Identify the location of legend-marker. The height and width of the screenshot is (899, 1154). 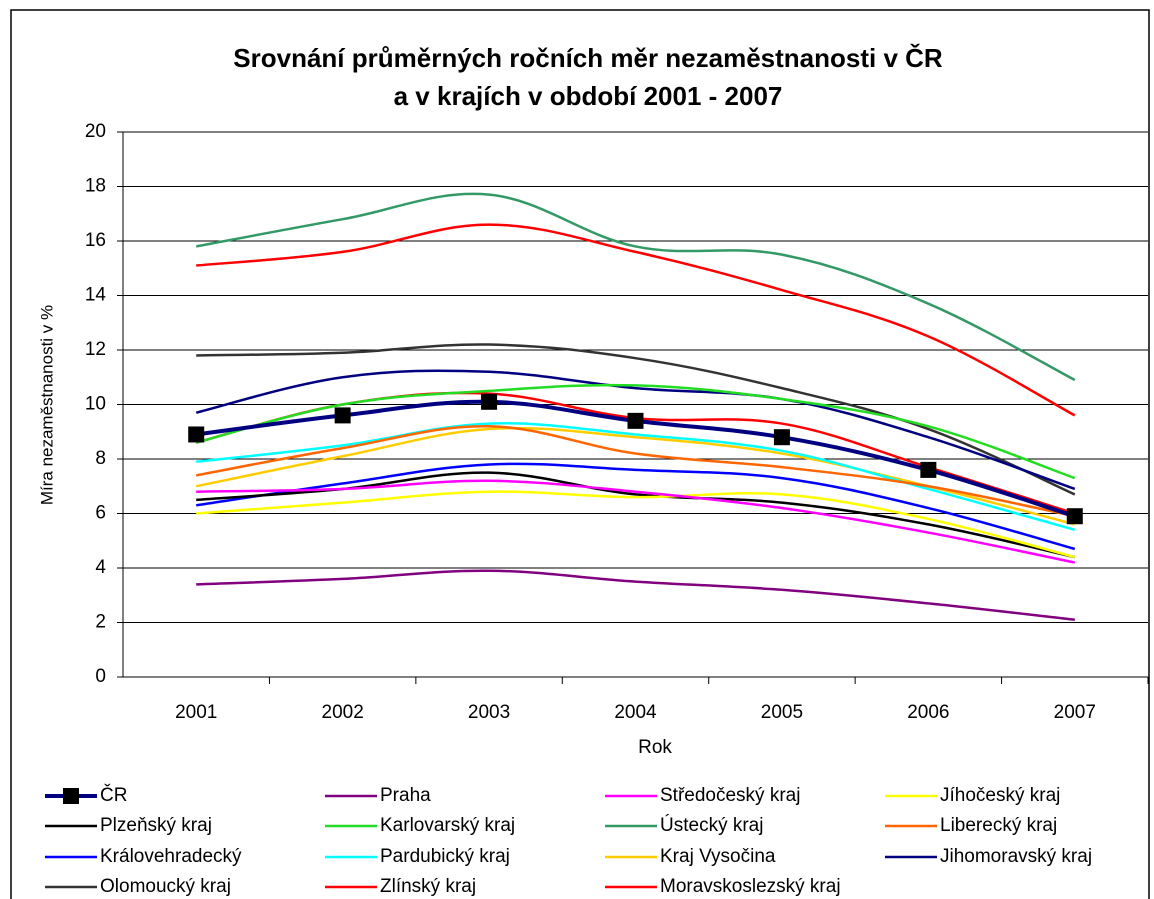
(71, 796).